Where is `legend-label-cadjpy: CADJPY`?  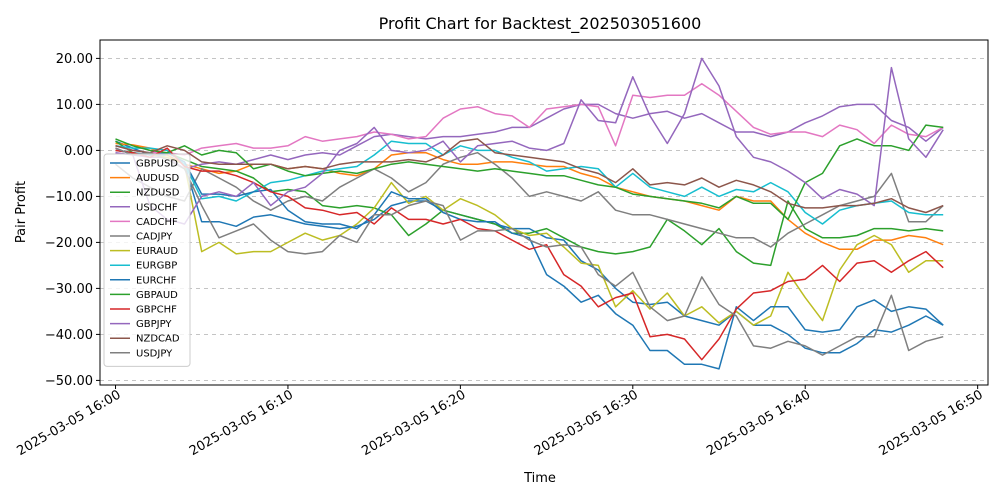
legend-label-cadjpy: CADJPY is located at coordinates (154, 237).